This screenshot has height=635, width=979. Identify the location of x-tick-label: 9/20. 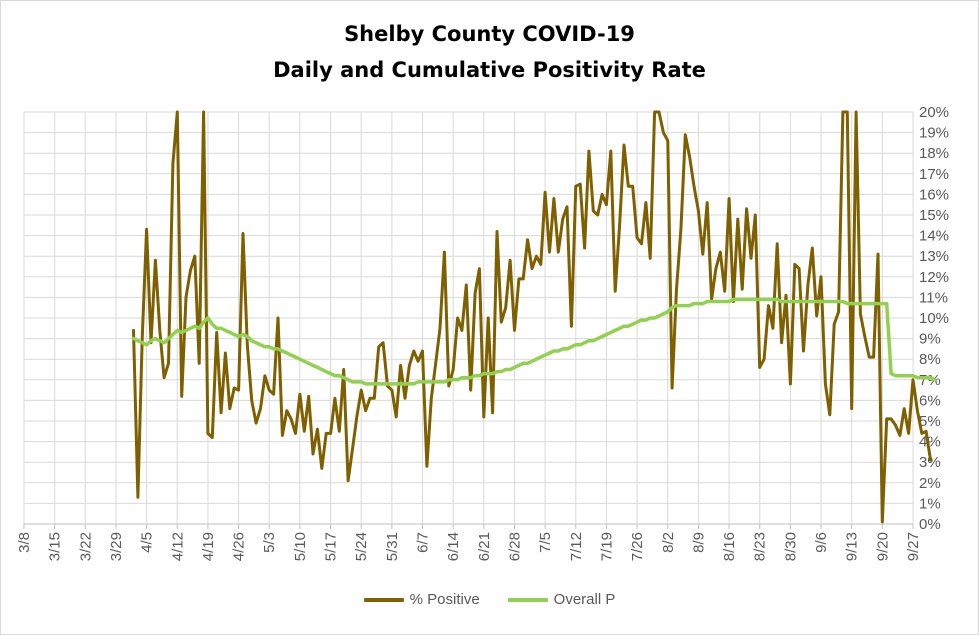
(882, 546).